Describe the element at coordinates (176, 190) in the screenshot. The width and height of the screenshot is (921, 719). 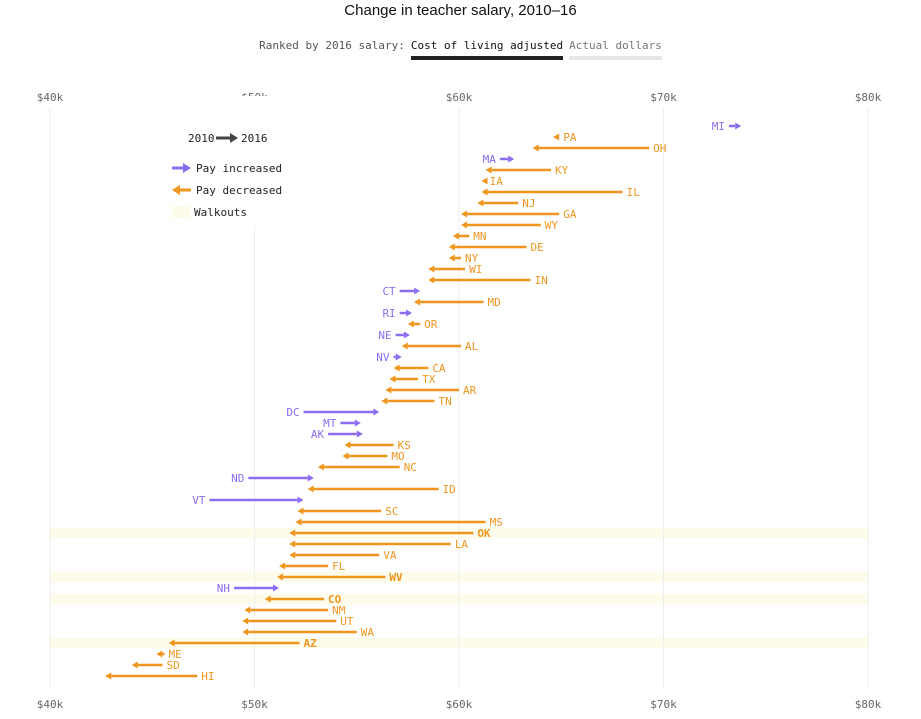
I see `legend-decrease-arrow-head` at that location.